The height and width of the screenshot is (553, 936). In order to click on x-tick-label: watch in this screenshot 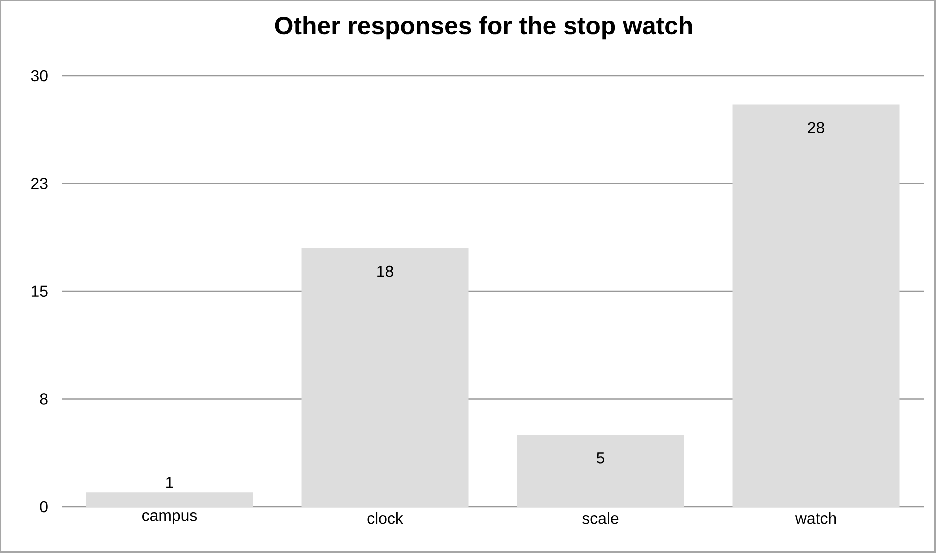, I will do `click(815, 518)`.